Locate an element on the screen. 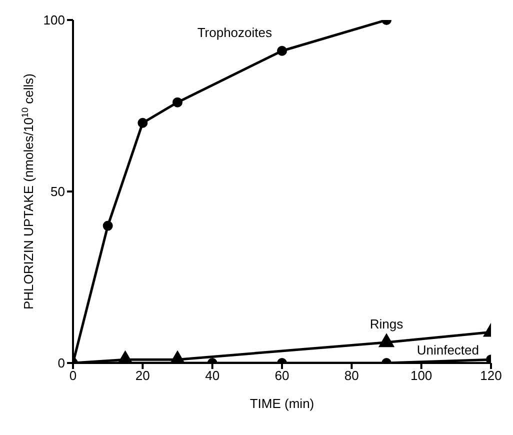 This screenshot has height=435, width=513. x-tick-label: 120 is located at coordinates (491, 376).